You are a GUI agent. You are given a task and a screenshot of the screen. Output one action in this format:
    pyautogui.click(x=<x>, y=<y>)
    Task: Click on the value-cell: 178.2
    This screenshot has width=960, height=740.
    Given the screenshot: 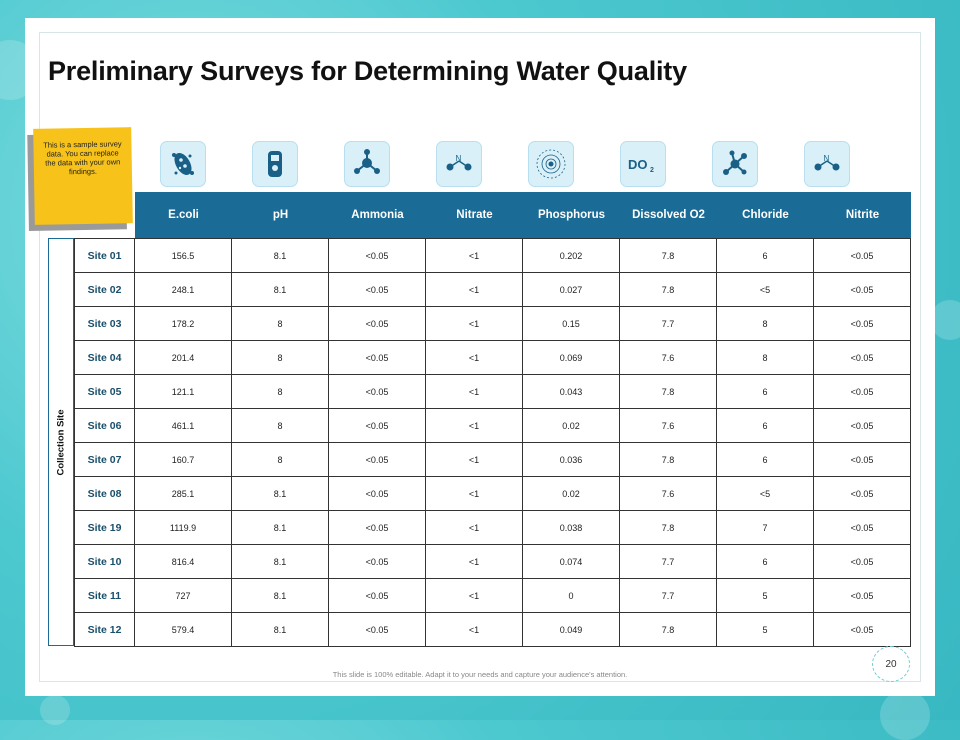 What is the action you would take?
    pyautogui.click(x=183, y=323)
    